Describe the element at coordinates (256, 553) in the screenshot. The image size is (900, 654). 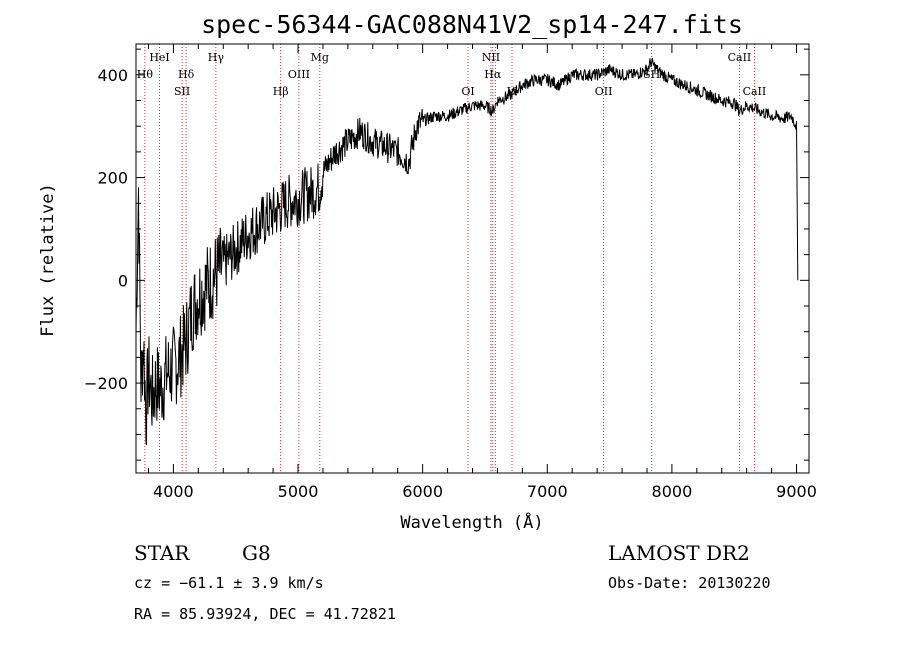
I see `object-subclass: G8` at that location.